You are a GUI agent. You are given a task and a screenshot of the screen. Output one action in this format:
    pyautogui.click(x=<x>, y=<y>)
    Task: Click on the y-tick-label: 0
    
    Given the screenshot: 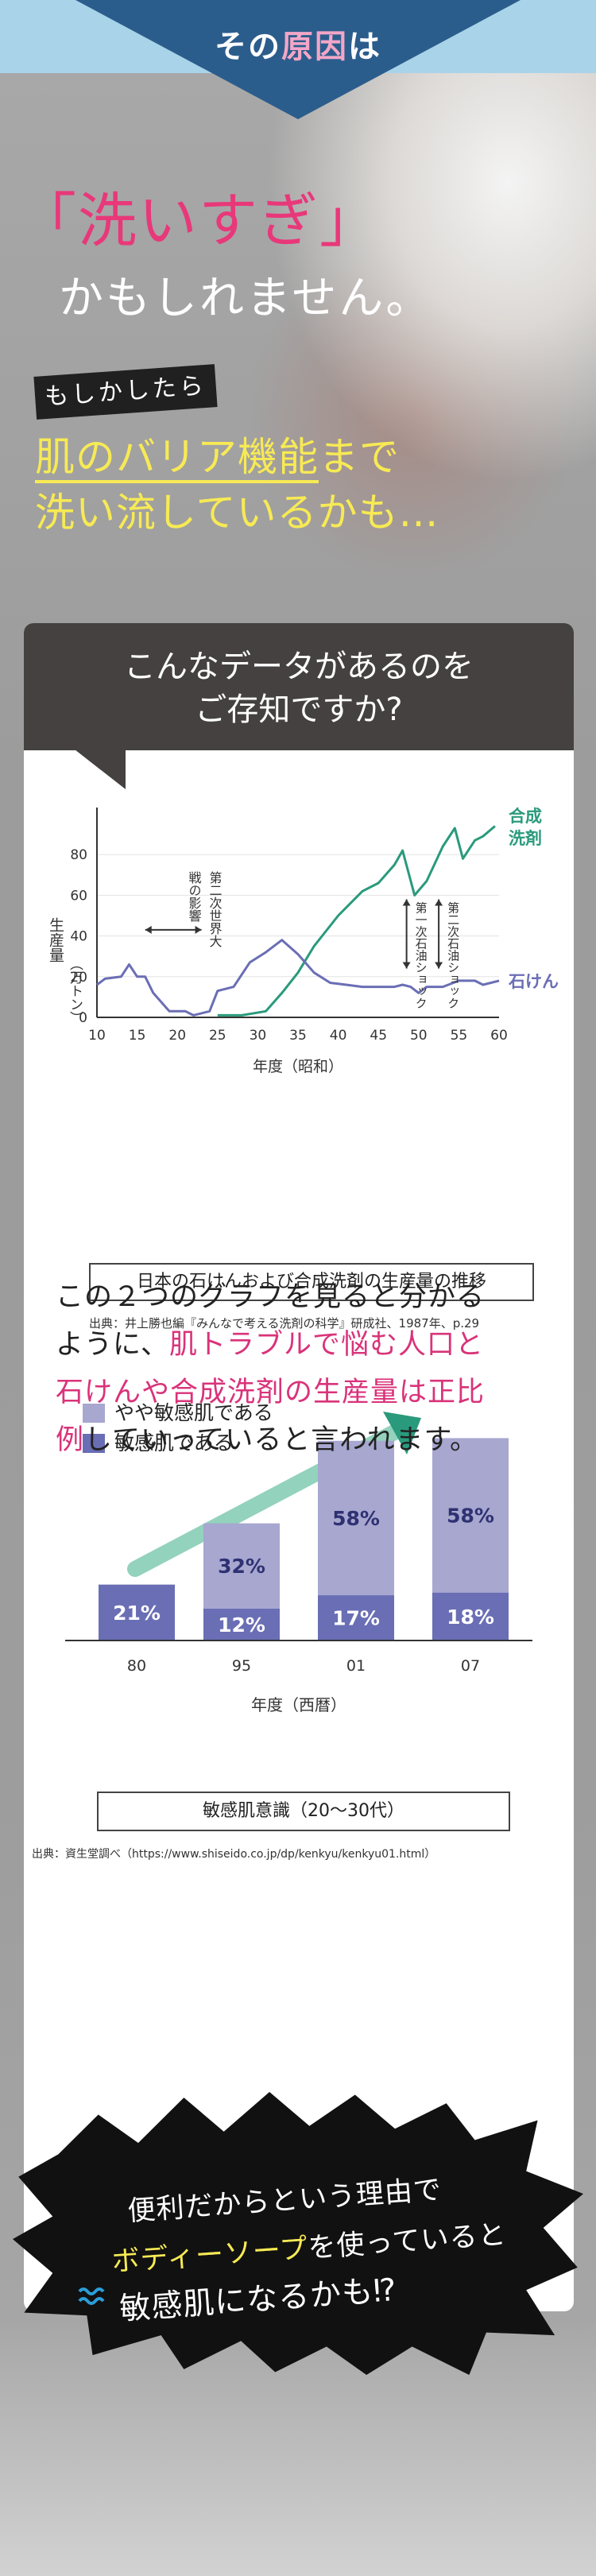 What is the action you would take?
    pyautogui.click(x=83, y=1018)
    